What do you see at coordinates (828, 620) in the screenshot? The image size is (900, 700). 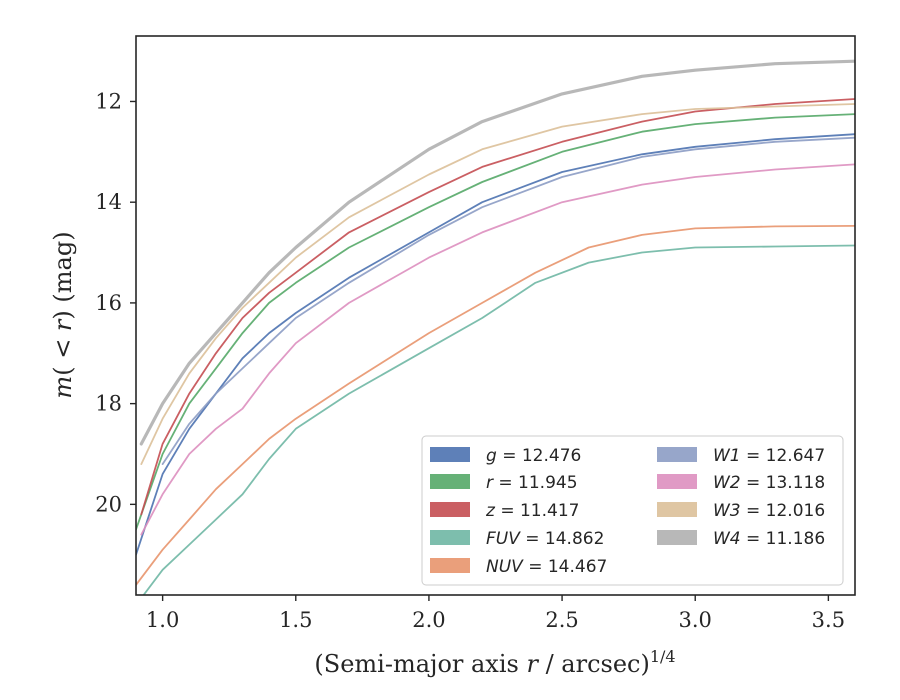 I see `x-tick-label: 3.5` at bounding box center [828, 620].